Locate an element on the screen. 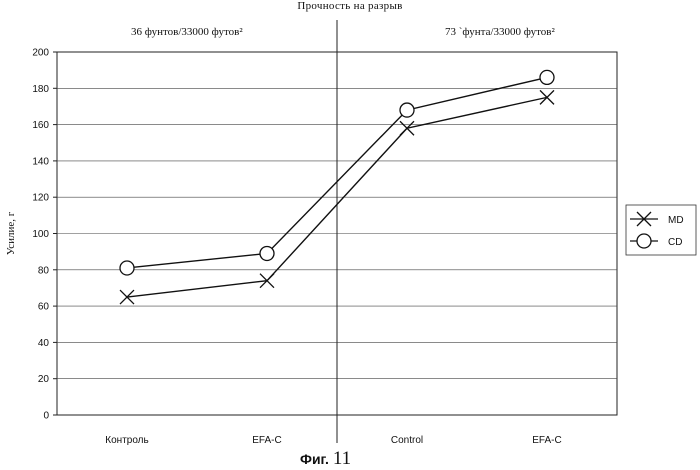 Image resolution: width=700 pixels, height=470 pixels. y-tick-label: 120 is located at coordinates (40, 198).